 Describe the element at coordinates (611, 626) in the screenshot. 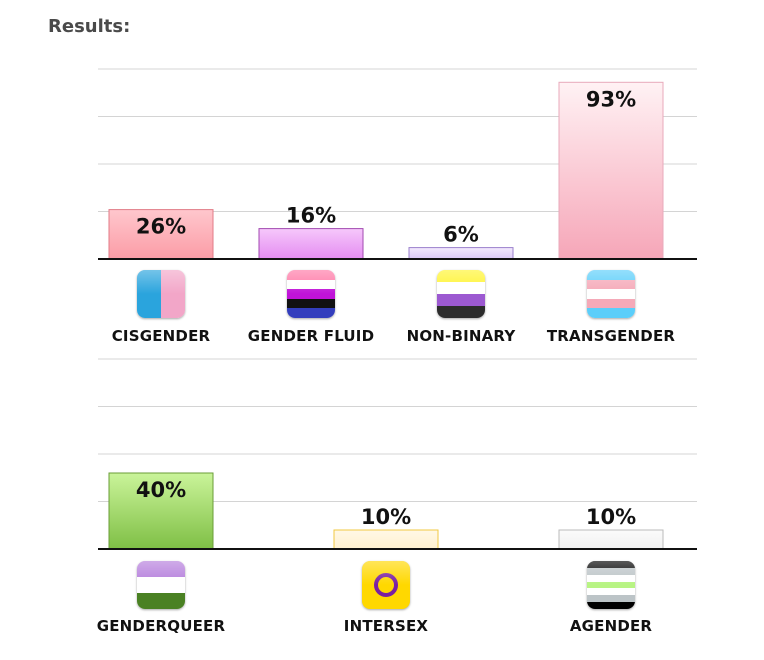

I see `category-label: AGENDER` at that location.